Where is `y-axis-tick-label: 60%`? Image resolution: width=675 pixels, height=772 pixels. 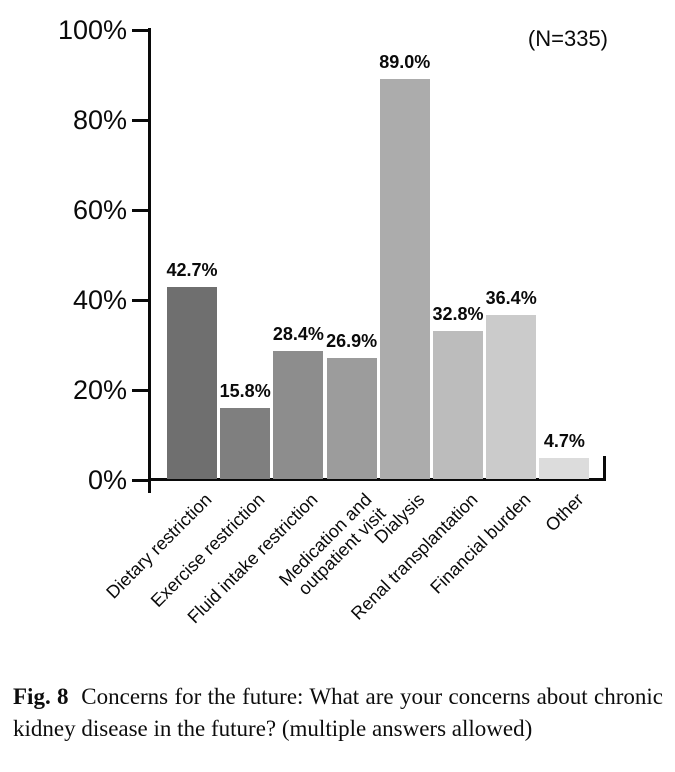 y-axis-tick-label: 60% is located at coordinates (99, 210).